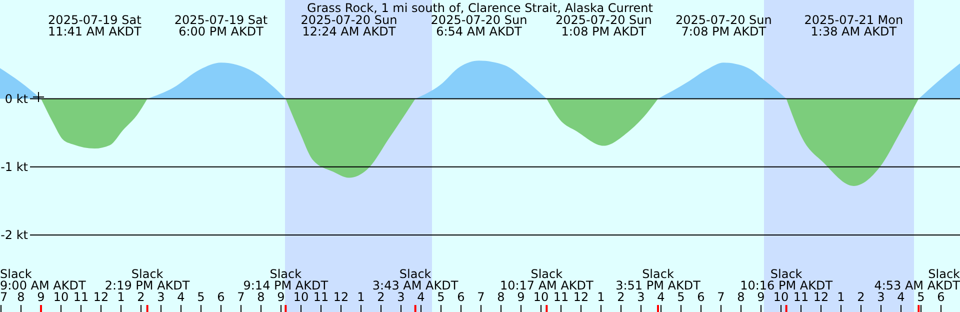 Image resolution: width=960 pixels, height=312 pixels. I want to click on y-tick-label: -2 kt, so click(14, 235).